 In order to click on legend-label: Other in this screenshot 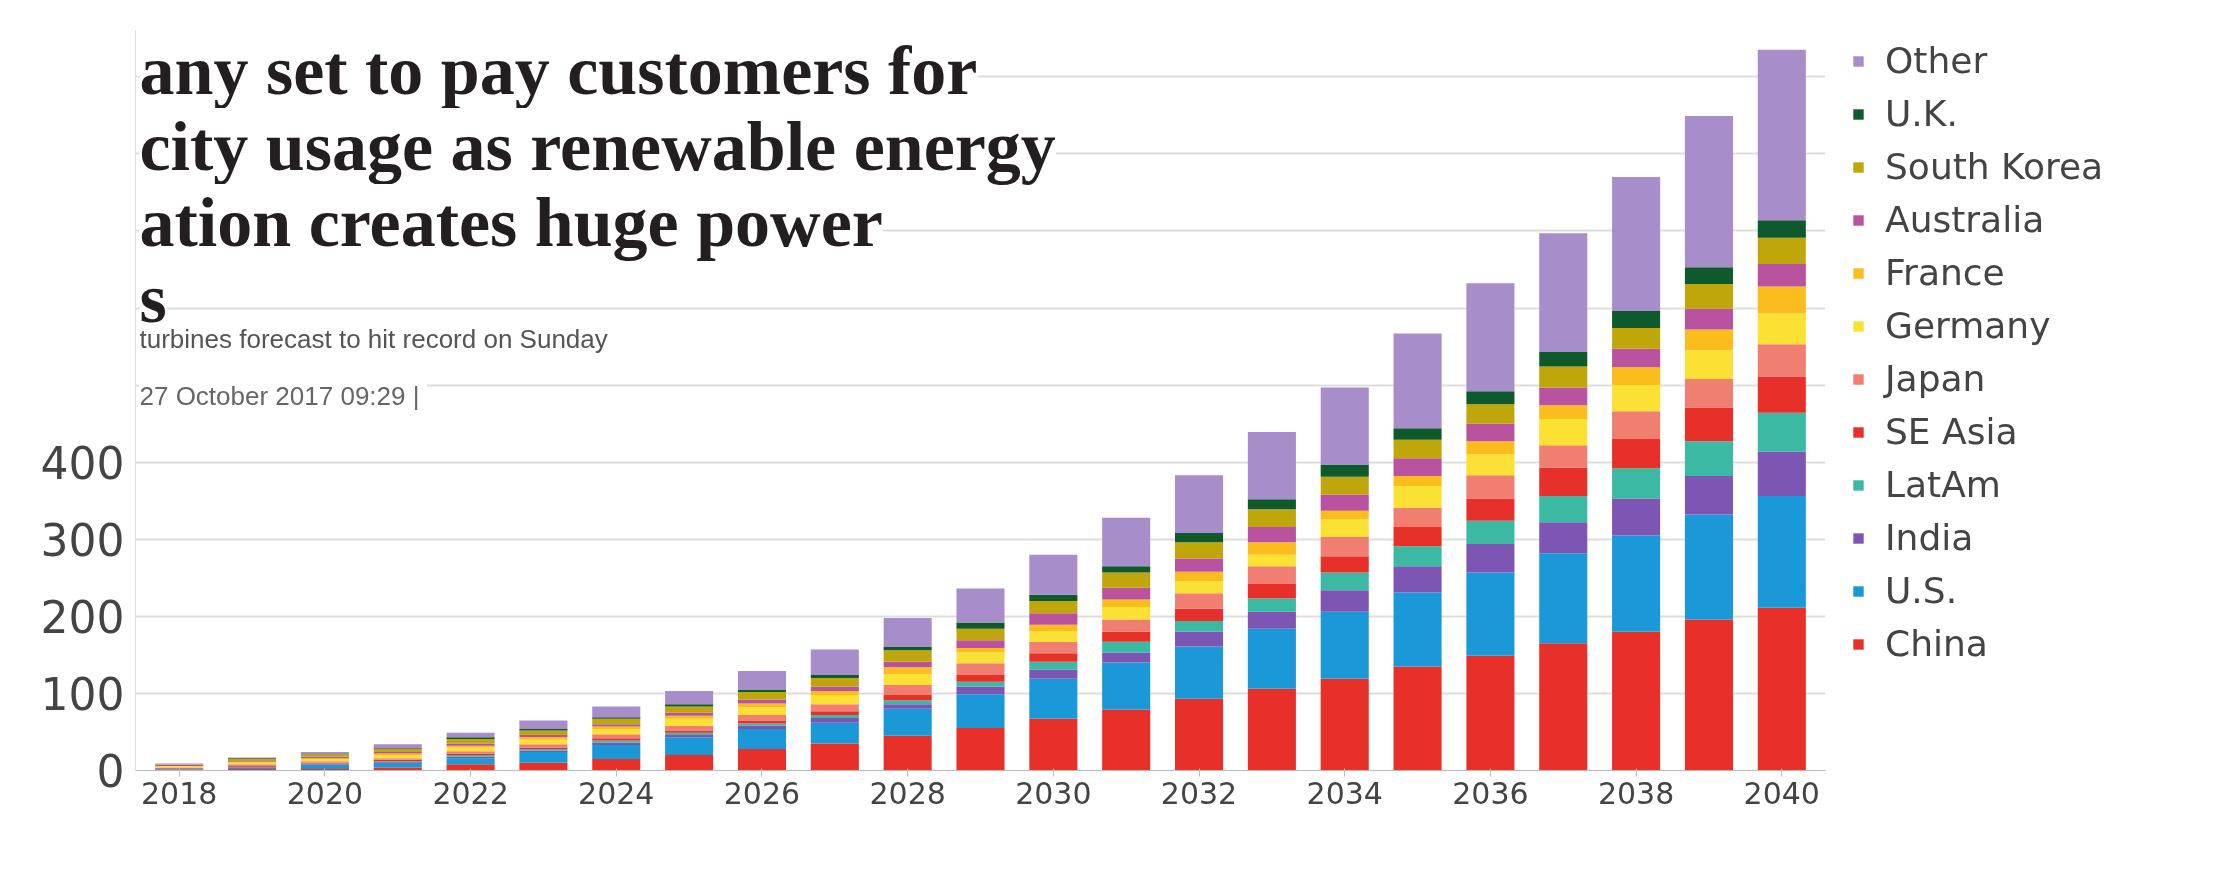, I will do `click(1936, 60)`.